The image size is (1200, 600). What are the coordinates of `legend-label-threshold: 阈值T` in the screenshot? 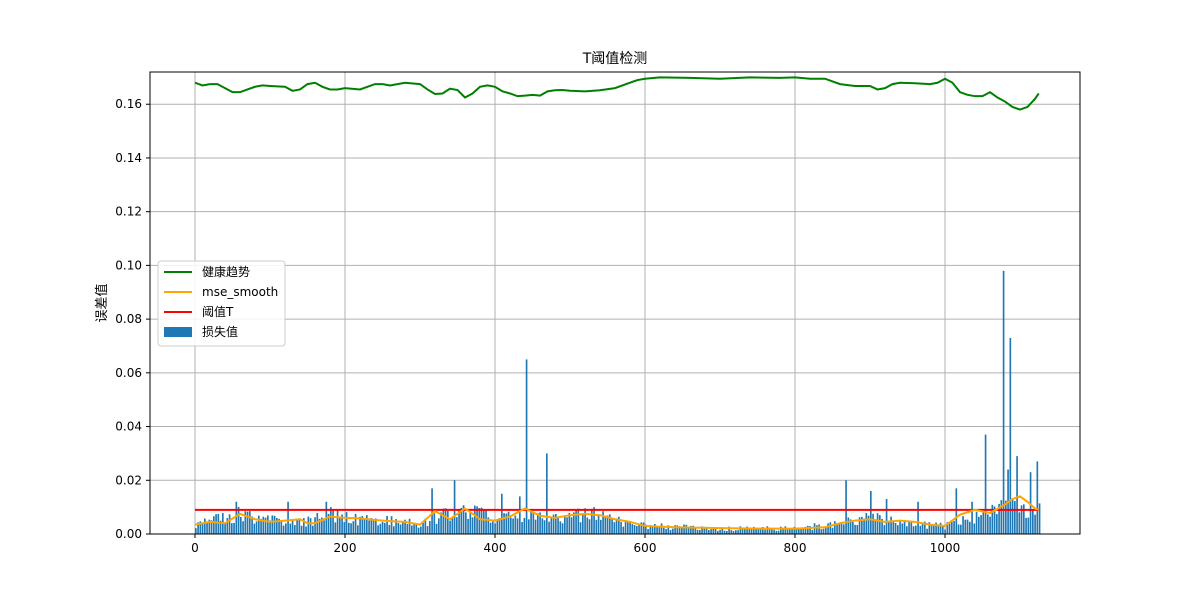 It's located at (218, 311).